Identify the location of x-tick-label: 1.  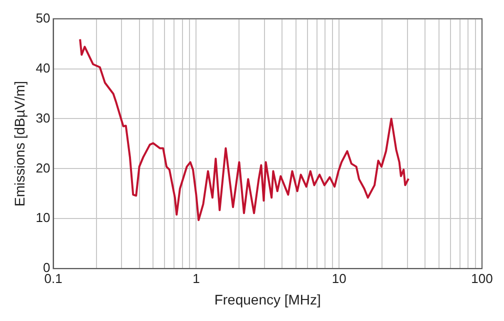
(196, 278).